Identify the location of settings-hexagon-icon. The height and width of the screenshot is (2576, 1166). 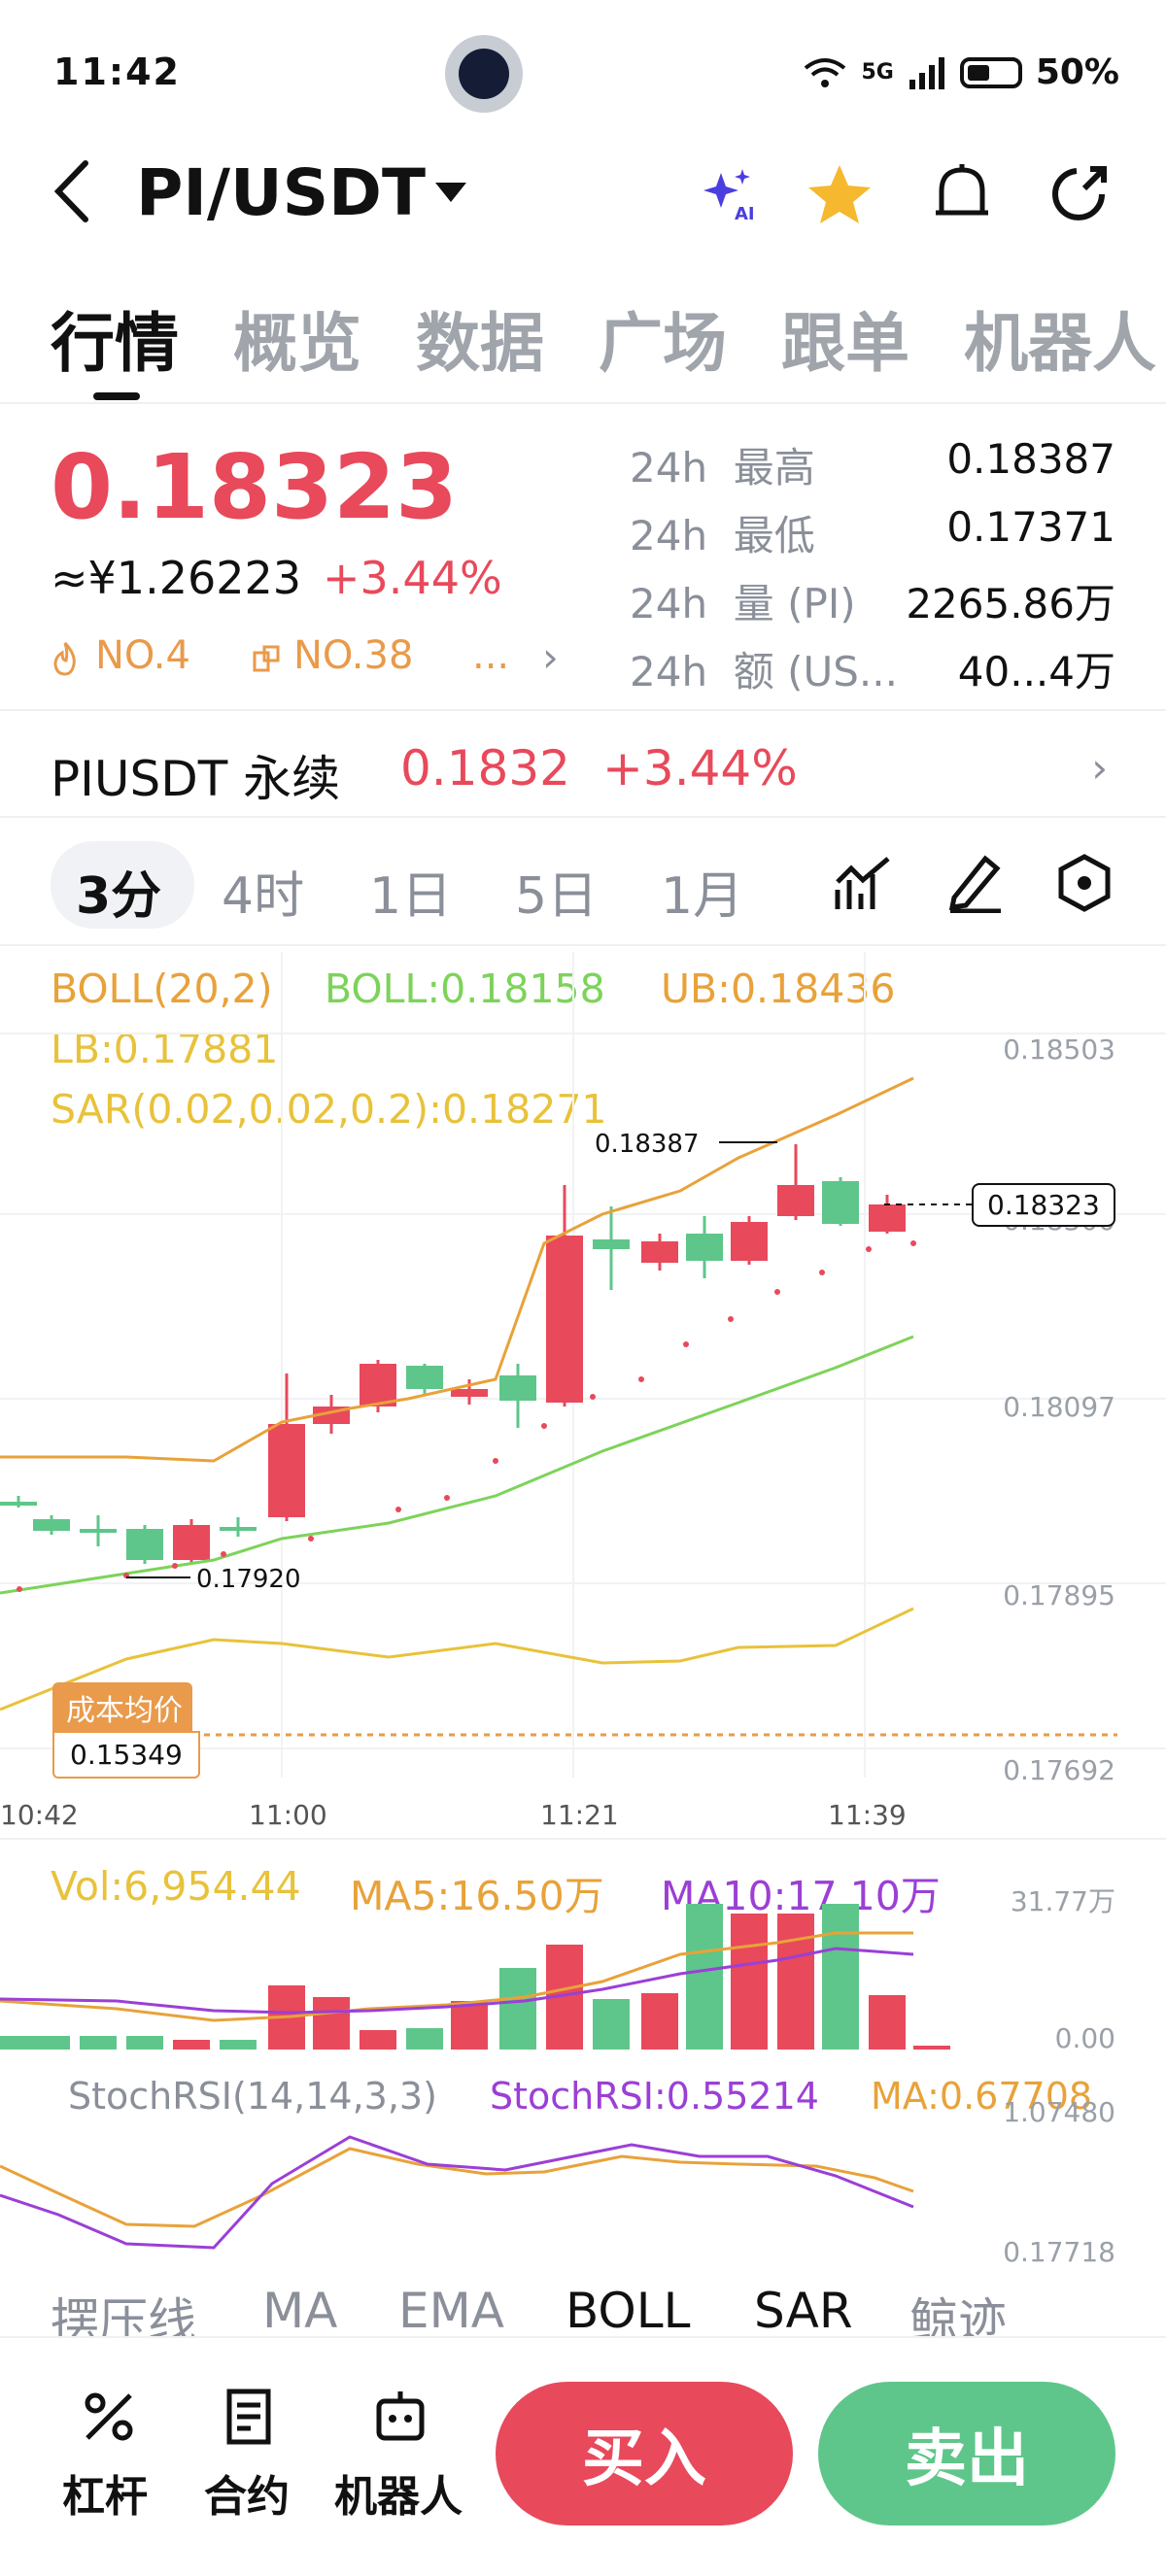
(1084, 883).